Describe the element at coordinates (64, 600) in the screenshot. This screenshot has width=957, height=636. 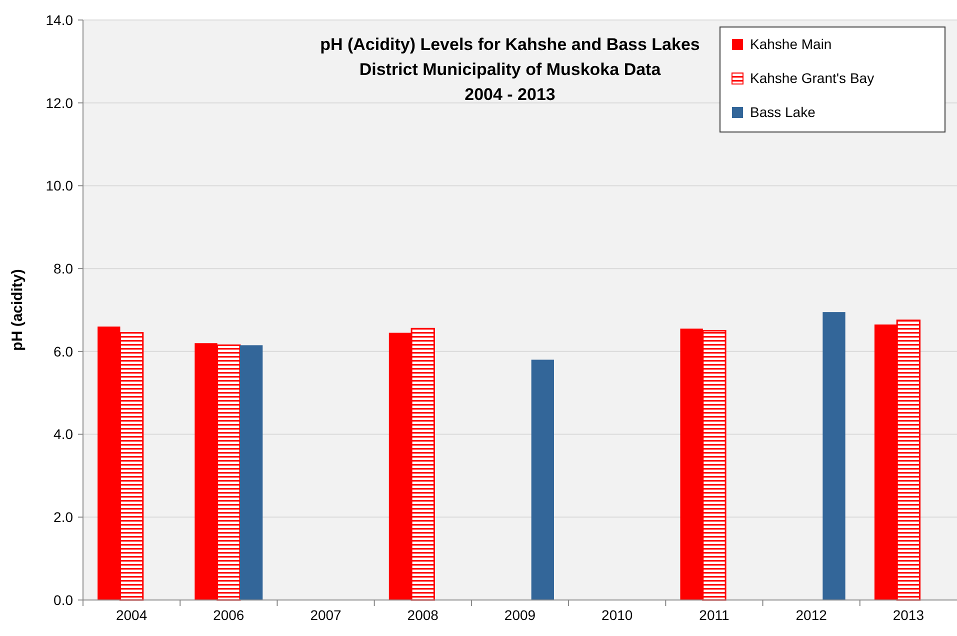
I see `y-tick-label: 0.0` at that location.